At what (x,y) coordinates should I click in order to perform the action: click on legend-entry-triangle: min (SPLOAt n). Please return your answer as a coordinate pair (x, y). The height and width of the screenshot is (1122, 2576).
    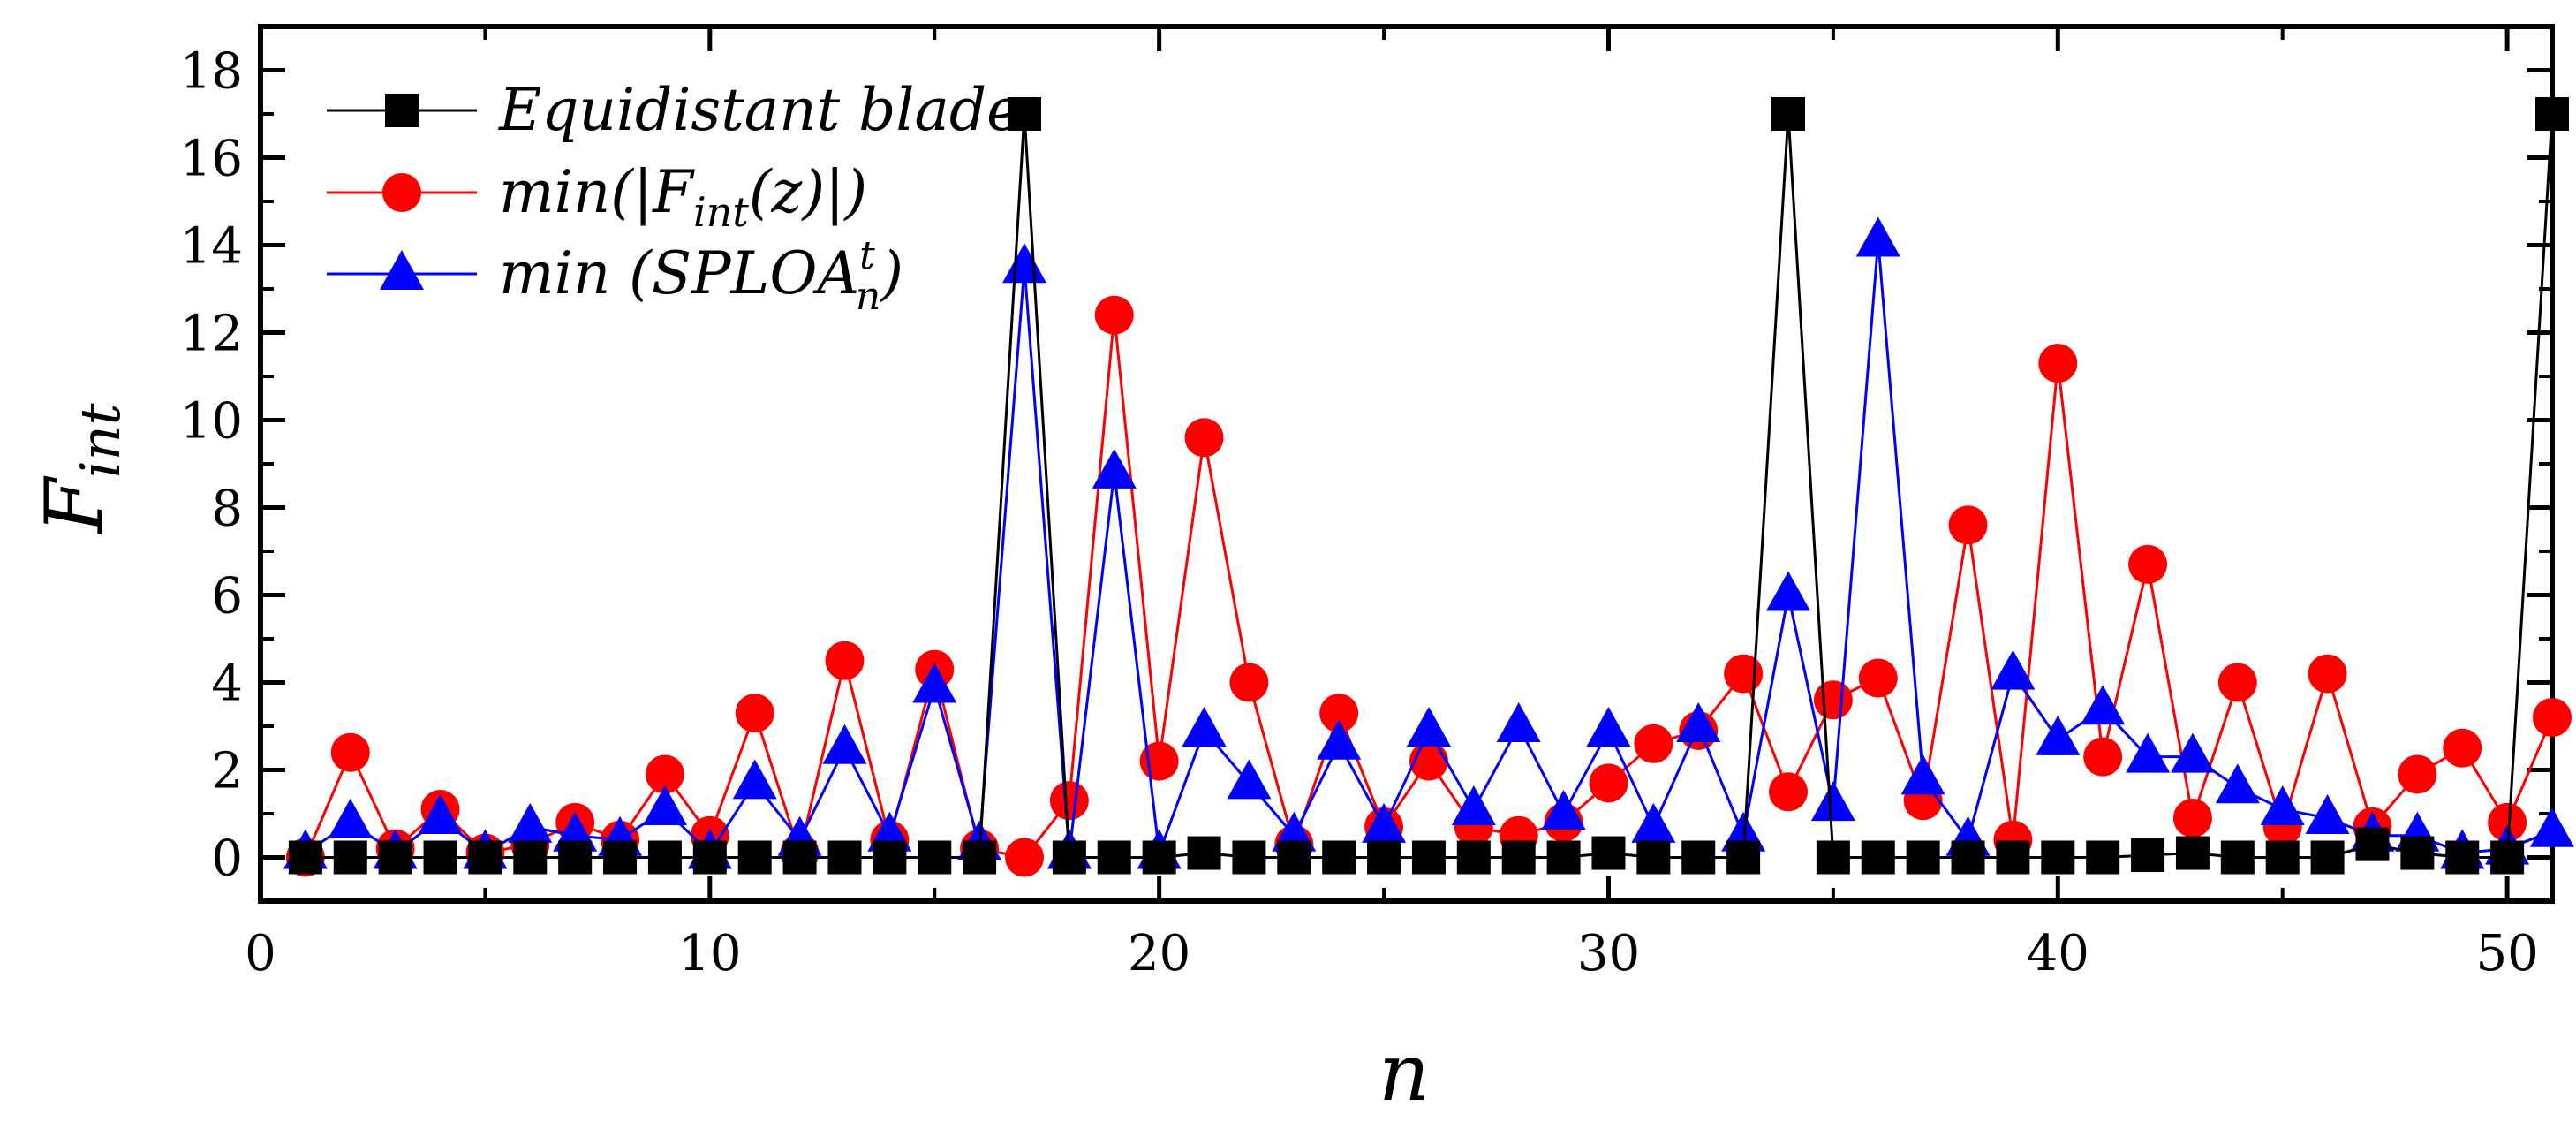
    Looking at the image, I should click on (615, 276).